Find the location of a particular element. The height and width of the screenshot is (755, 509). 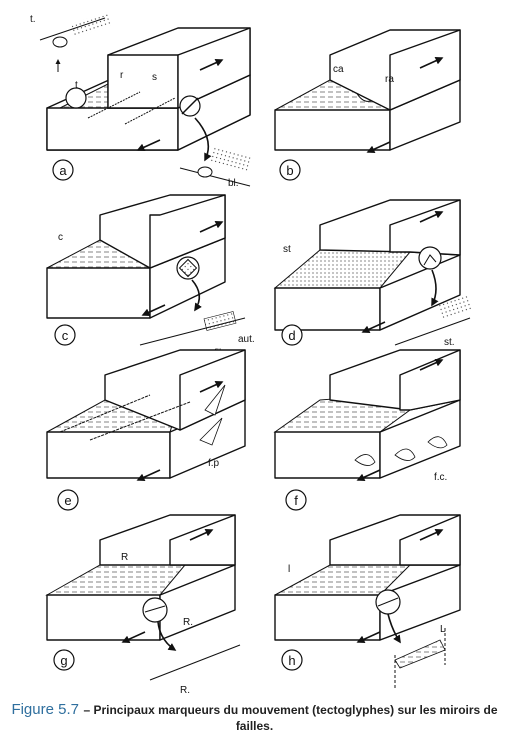

label-R-bot: R. is located at coordinates (185, 690).